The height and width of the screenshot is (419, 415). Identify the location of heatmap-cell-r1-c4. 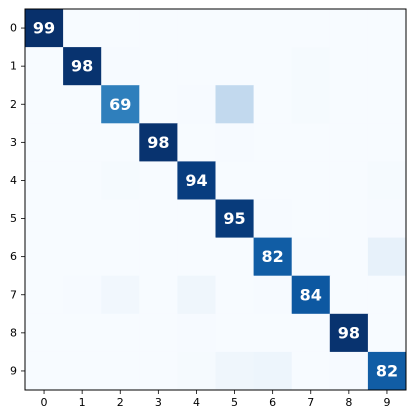
(196, 66).